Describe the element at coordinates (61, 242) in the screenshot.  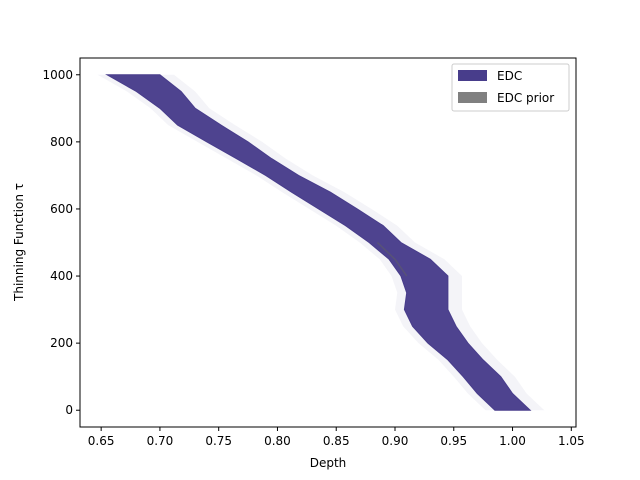
I see `y-axis-ticks: 0 200 400 600 800 1000` at that location.